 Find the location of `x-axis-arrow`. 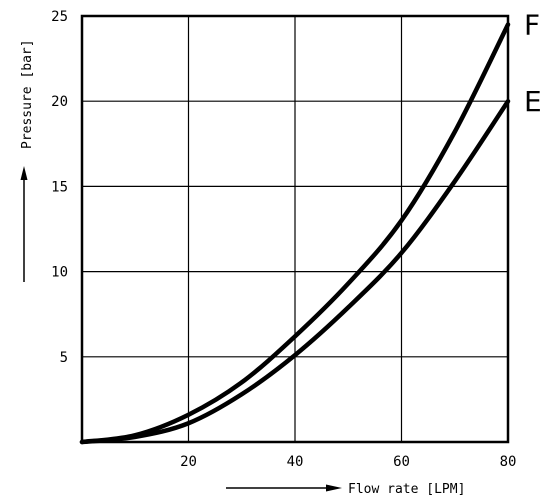

x-axis-arrow is located at coordinates (284, 488).